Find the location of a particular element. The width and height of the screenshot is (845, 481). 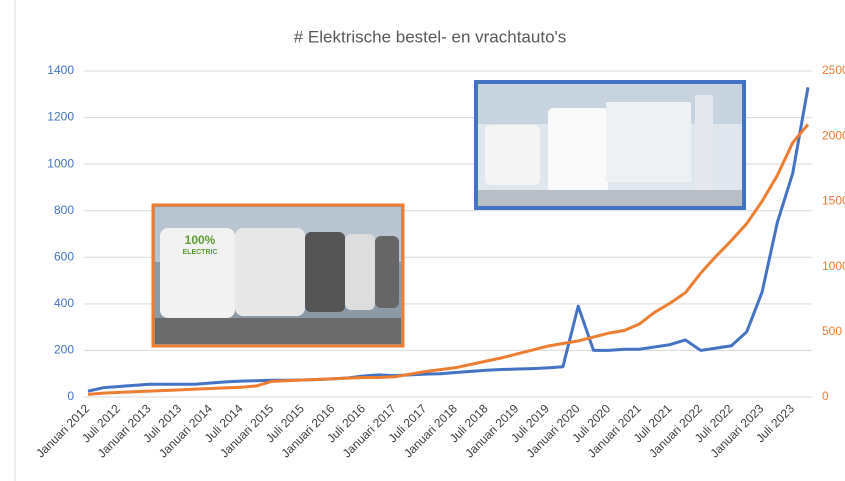

y-tick-label: 200 is located at coordinates (64, 350).